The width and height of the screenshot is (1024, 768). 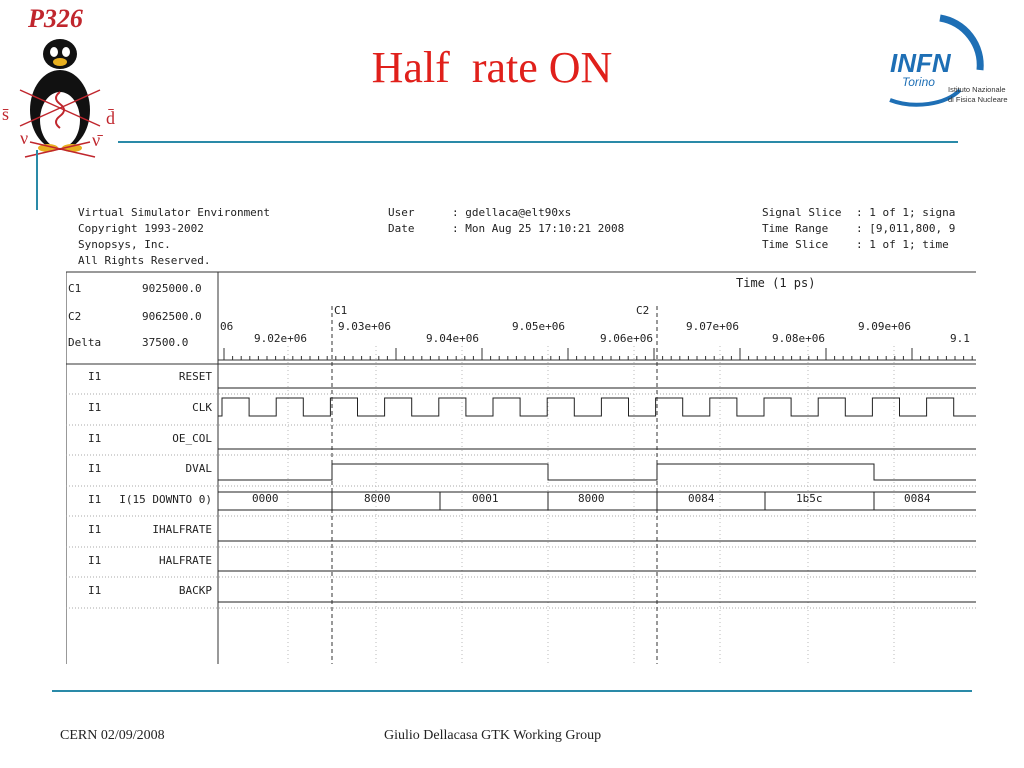 I want to click on p326-logo-text: P326, so click(x=55, y=18).